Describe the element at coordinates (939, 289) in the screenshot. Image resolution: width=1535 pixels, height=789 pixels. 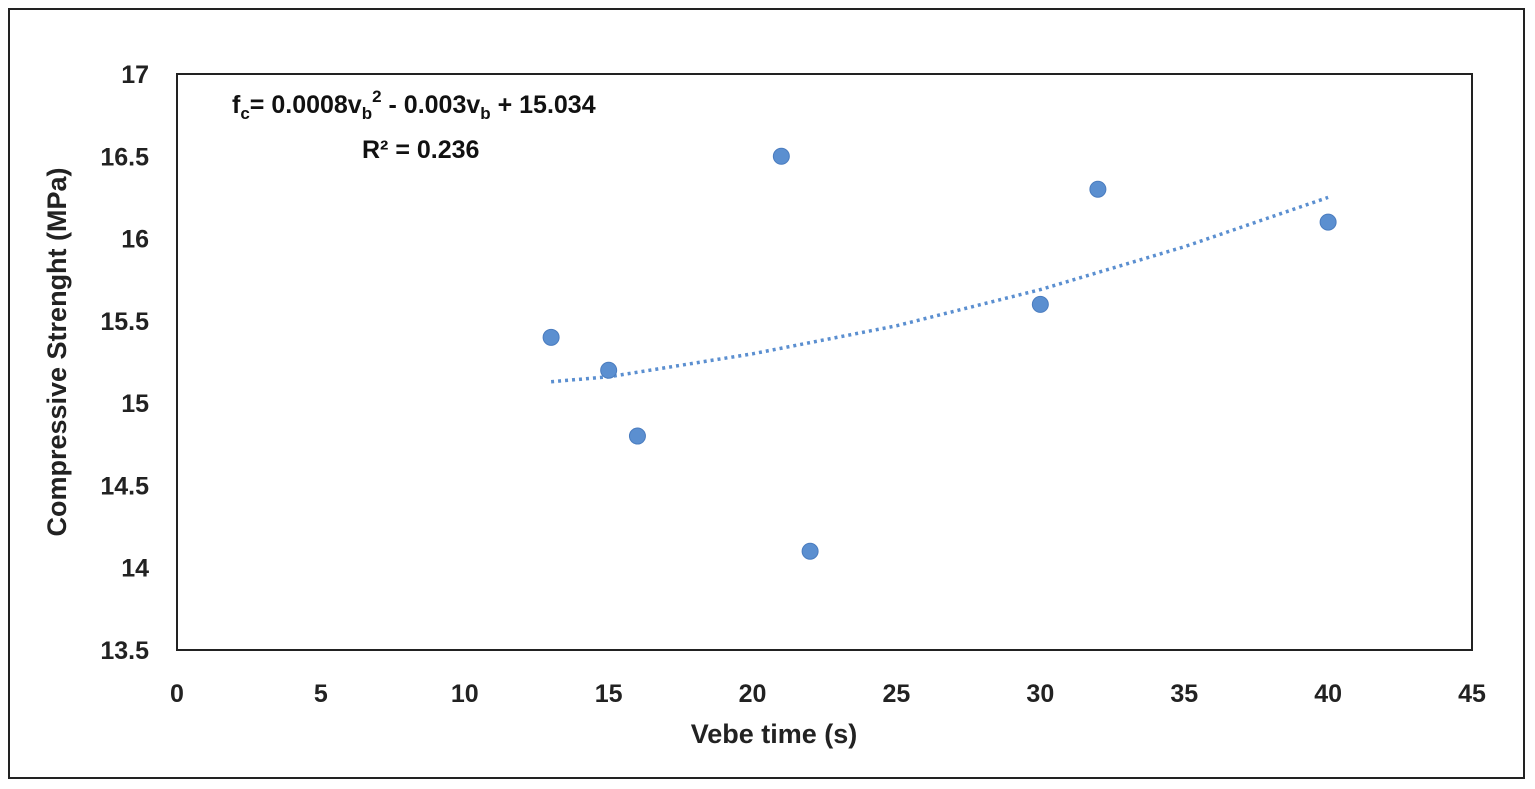
I see `trendline` at that location.